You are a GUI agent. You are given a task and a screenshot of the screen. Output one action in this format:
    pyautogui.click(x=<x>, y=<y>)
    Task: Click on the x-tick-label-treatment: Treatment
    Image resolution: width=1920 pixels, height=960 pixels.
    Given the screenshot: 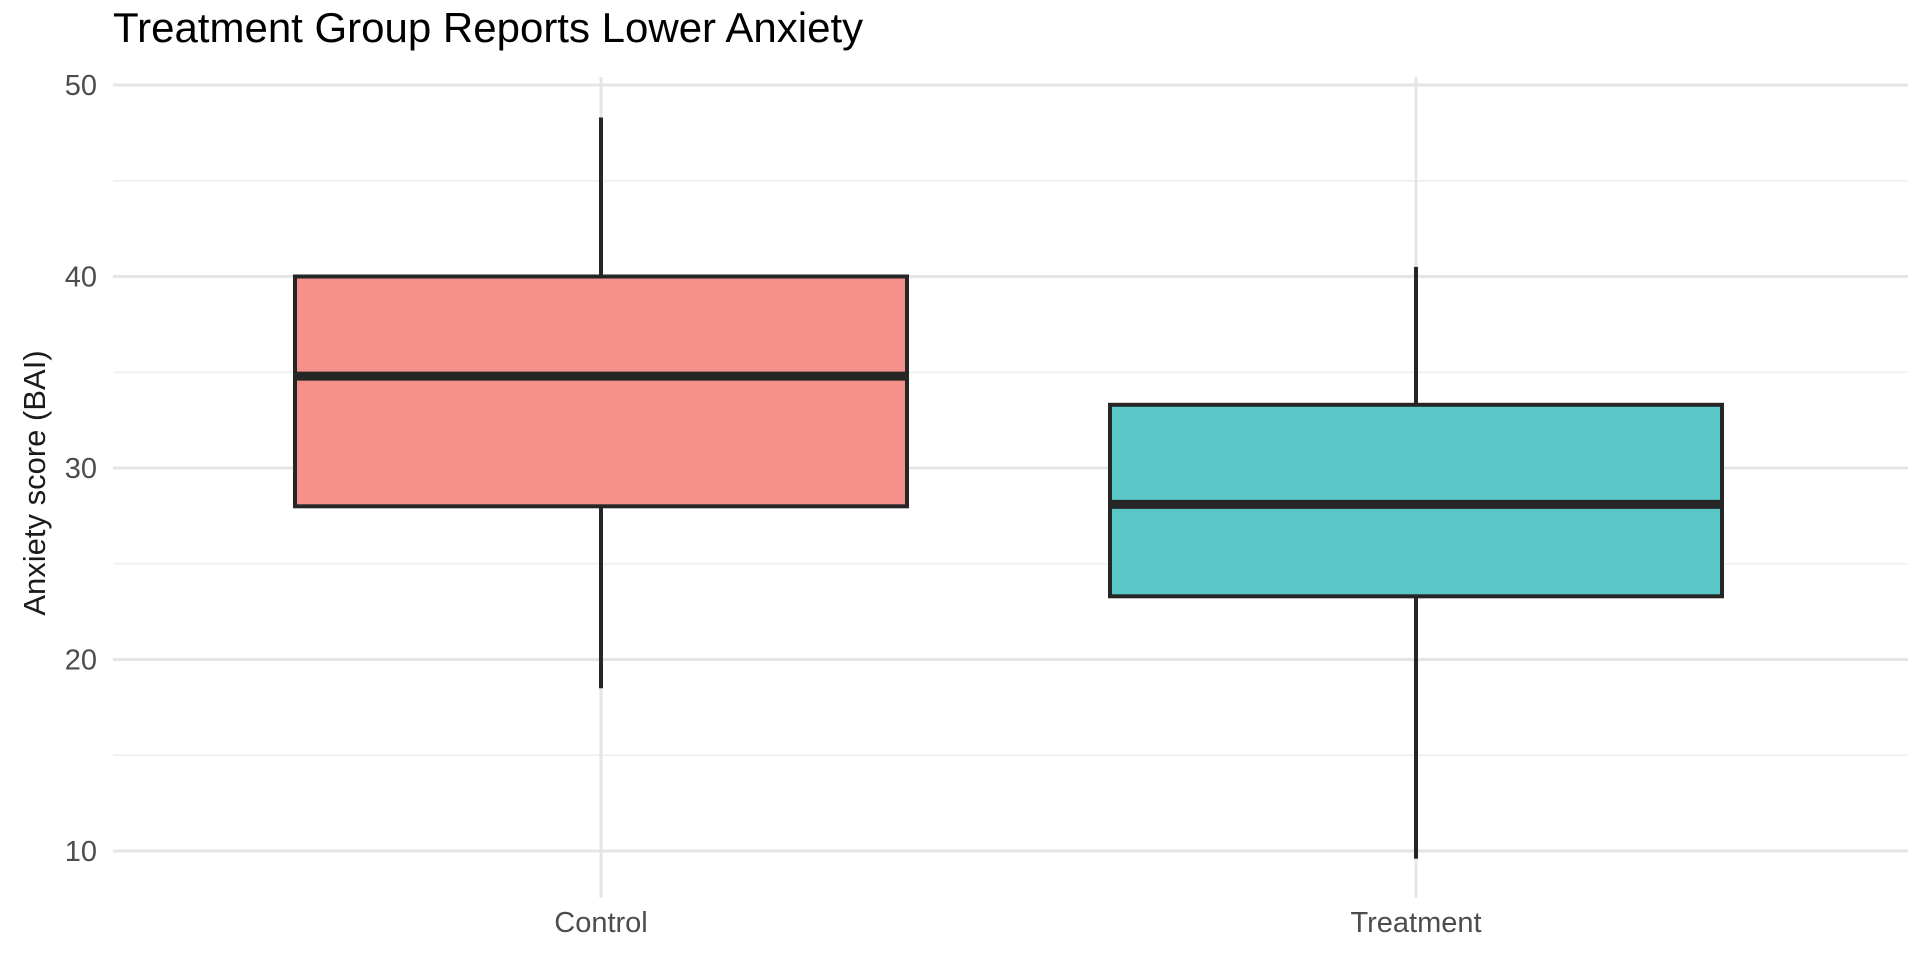 What is the action you would take?
    pyautogui.click(x=1415, y=923)
    